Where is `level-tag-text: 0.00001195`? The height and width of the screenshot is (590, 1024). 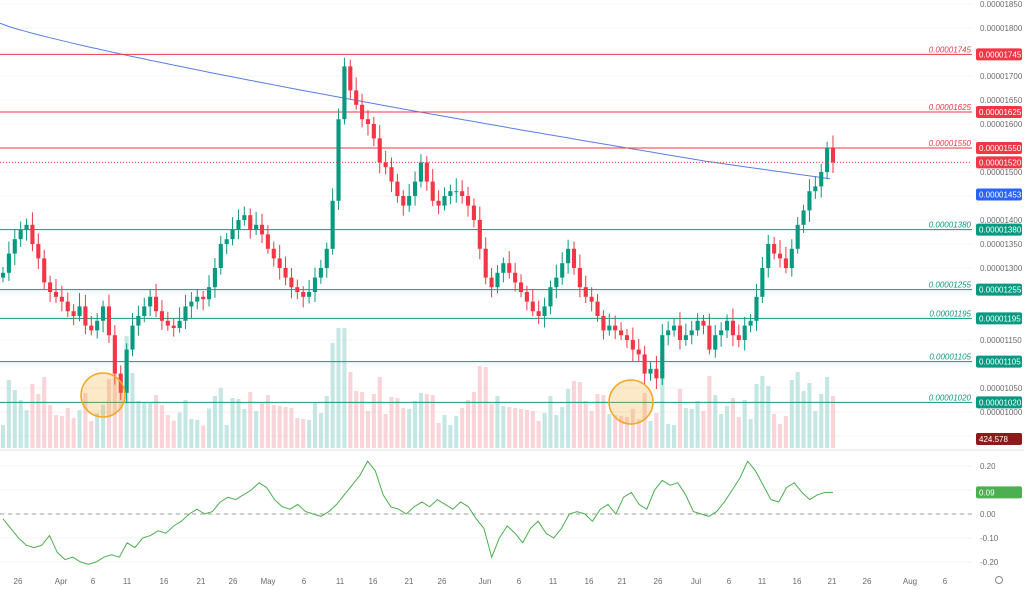
level-tag-text: 0.00001195 is located at coordinates (1000, 318).